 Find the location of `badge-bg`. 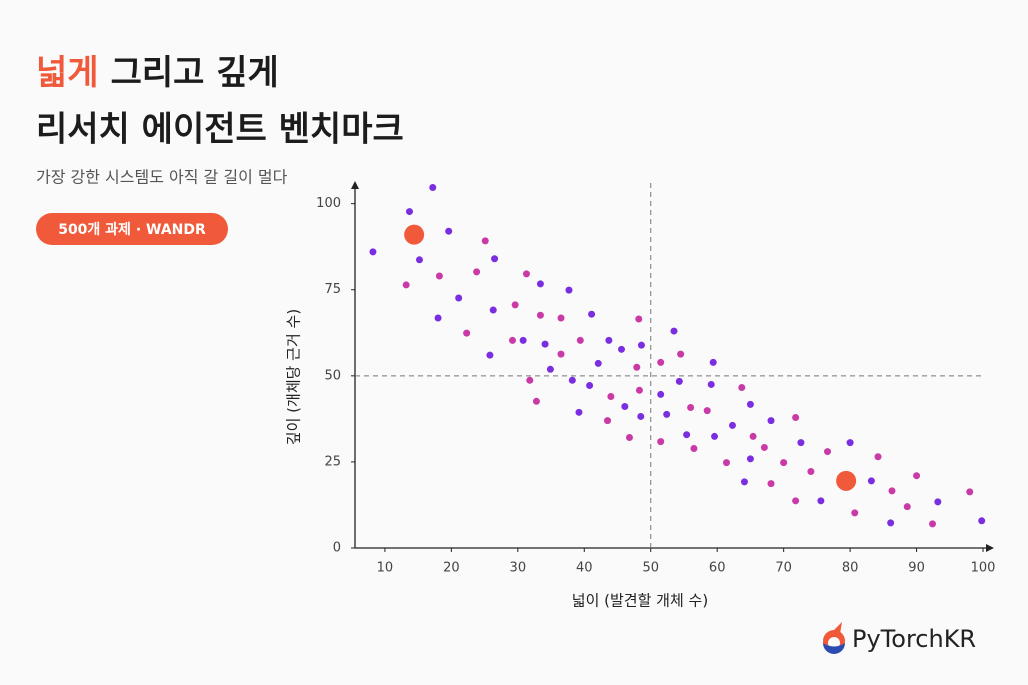

badge-bg is located at coordinates (132, 229).